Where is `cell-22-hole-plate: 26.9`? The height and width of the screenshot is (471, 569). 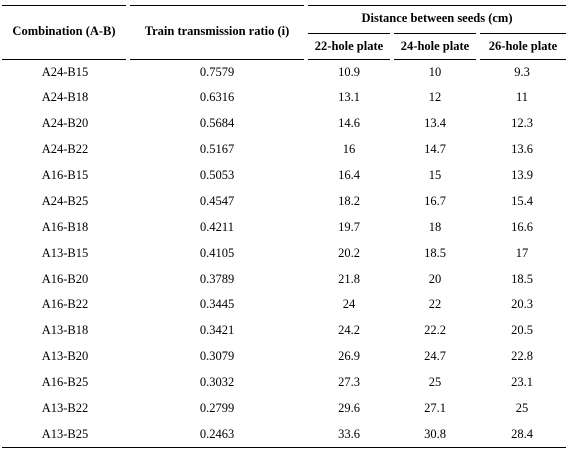
cell-22-hole-plate: 26.9 is located at coordinates (349, 356).